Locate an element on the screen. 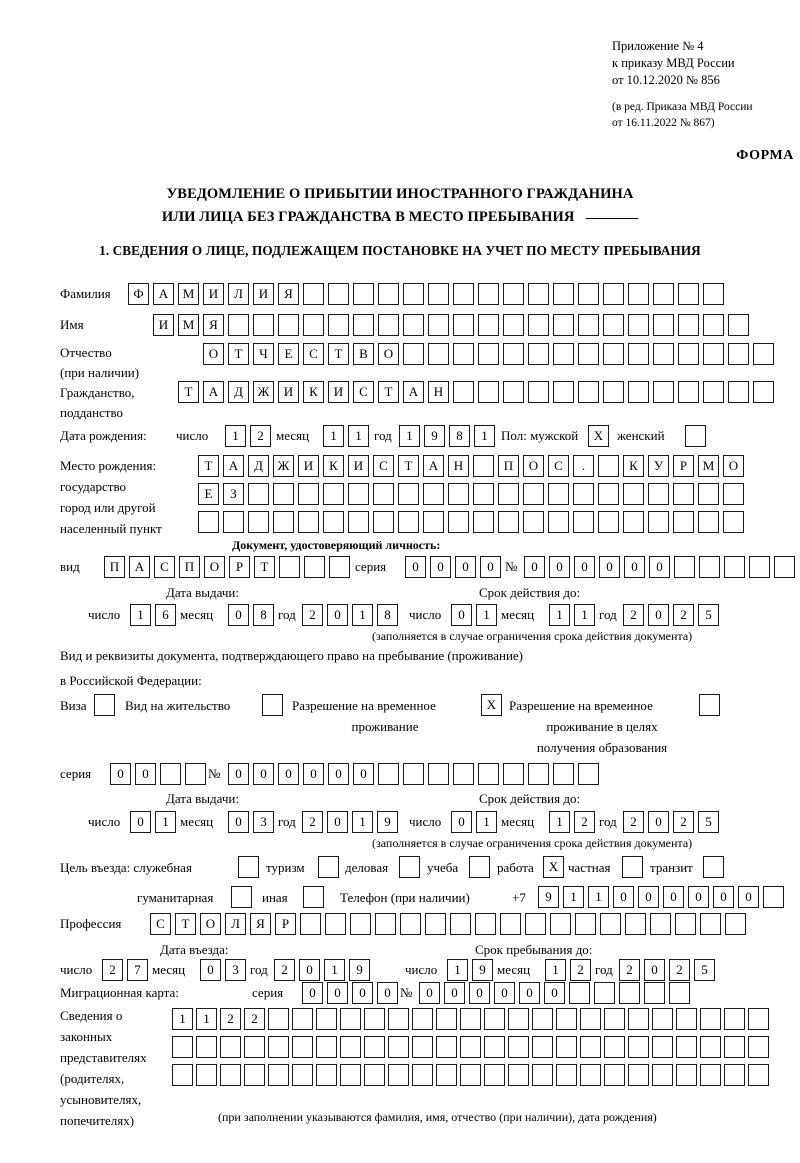 This screenshot has width=800, height=1163. purpose-private-checkbox is located at coordinates (632, 867).